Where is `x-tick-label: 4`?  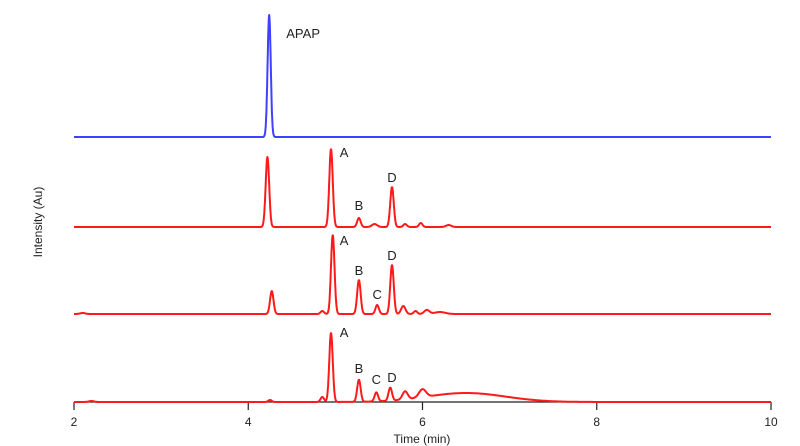
x-tick-label: 4 is located at coordinates (248, 422).